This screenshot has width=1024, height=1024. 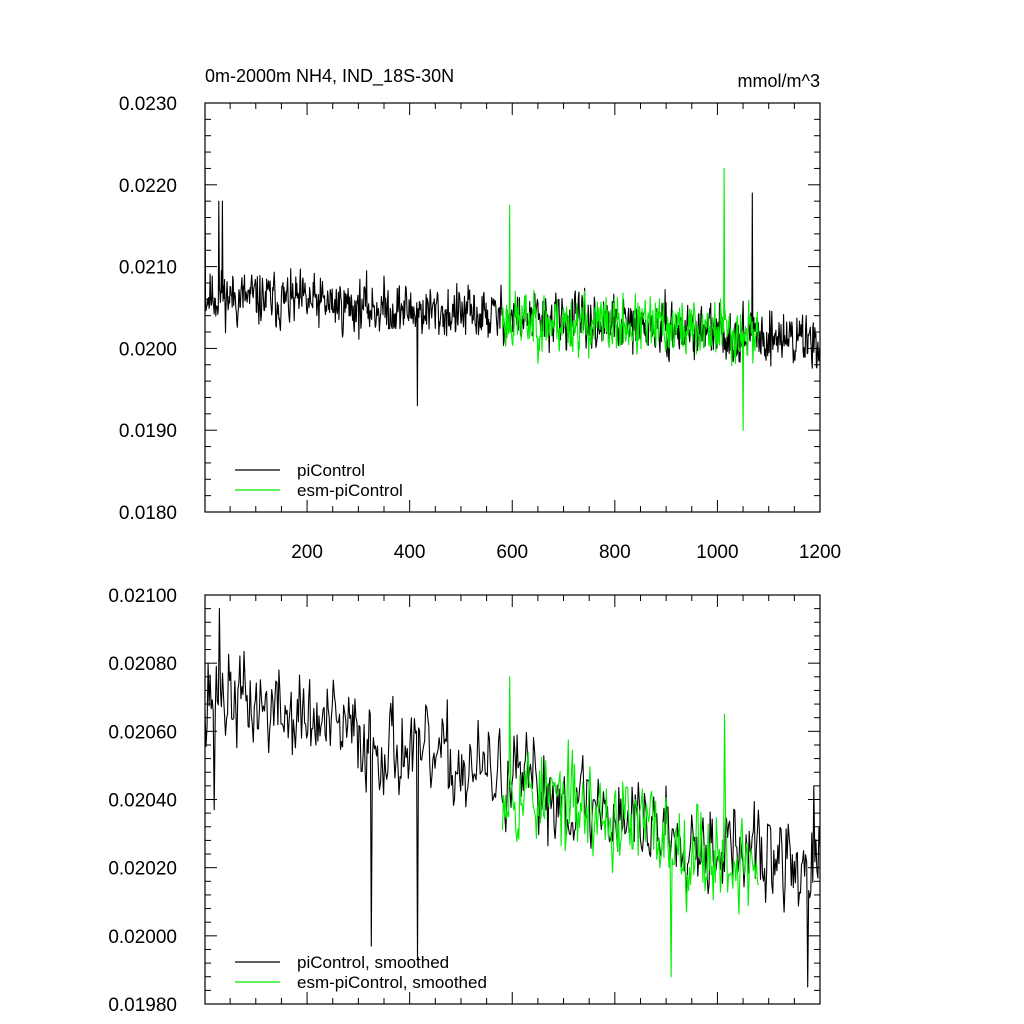 What do you see at coordinates (142, 732) in the screenshot?
I see `y-tick-label: 0.02060` at bounding box center [142, 732].